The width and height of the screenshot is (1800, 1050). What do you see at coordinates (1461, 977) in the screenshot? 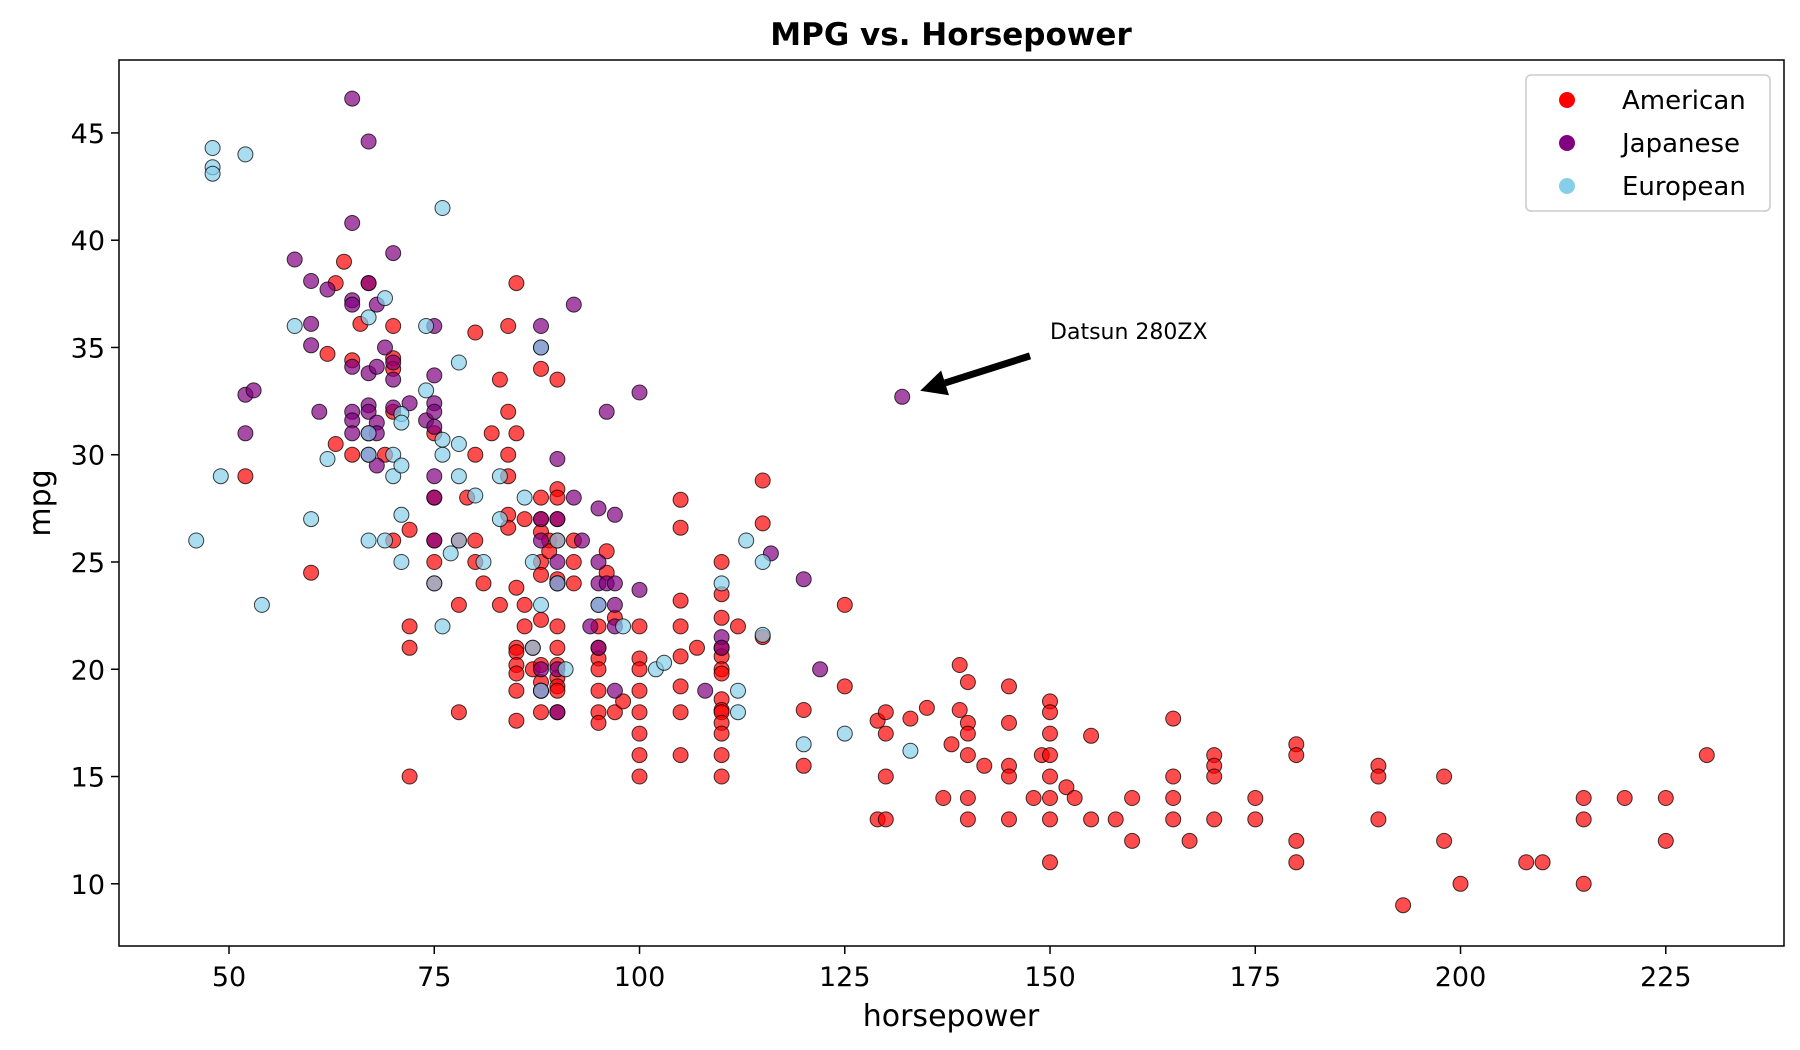
I see `x-tick-label: 200` at bounding box center [1461, 977].